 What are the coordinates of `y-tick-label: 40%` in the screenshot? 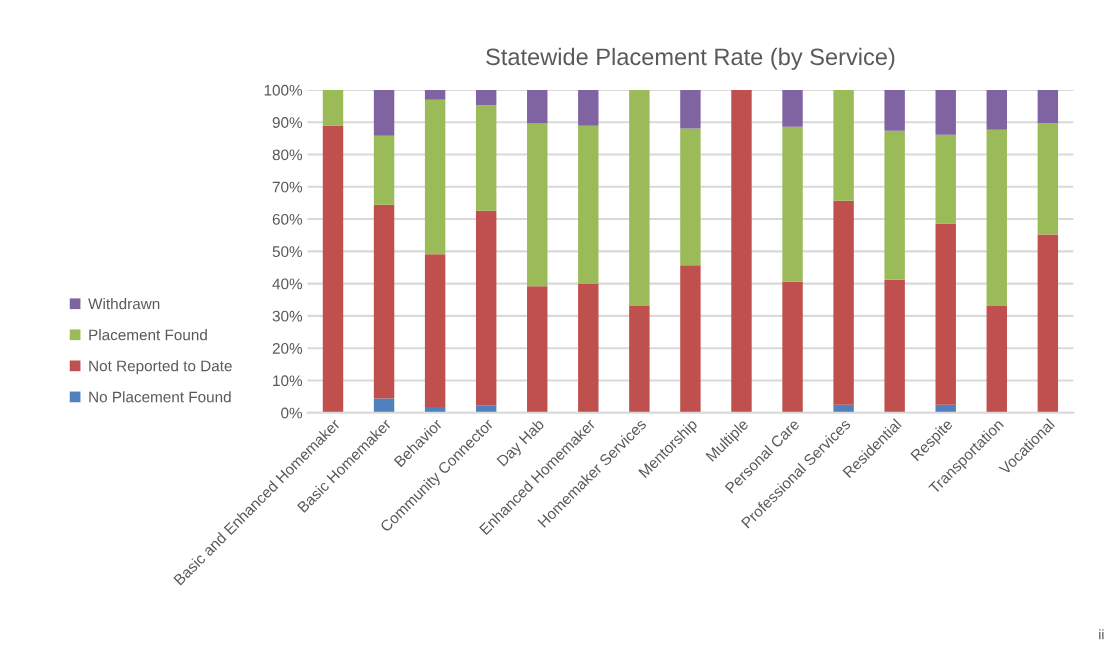 It's located at (287, 284).